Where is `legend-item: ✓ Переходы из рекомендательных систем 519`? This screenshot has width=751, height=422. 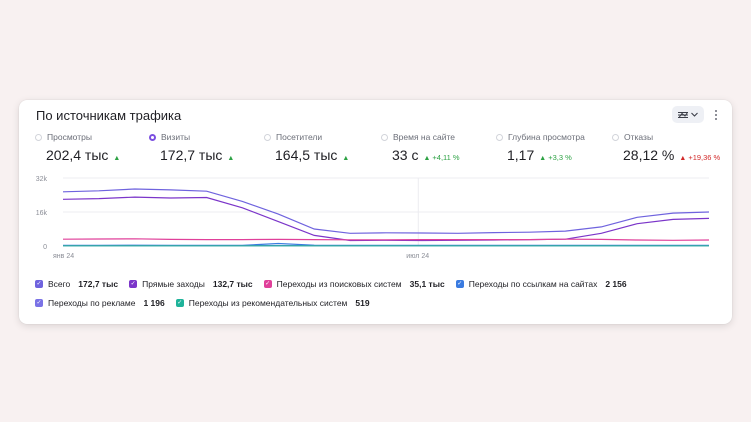
legend-item: ✓ Переходы из рекомендательных систем 519 is located at coordinates (272, 303).